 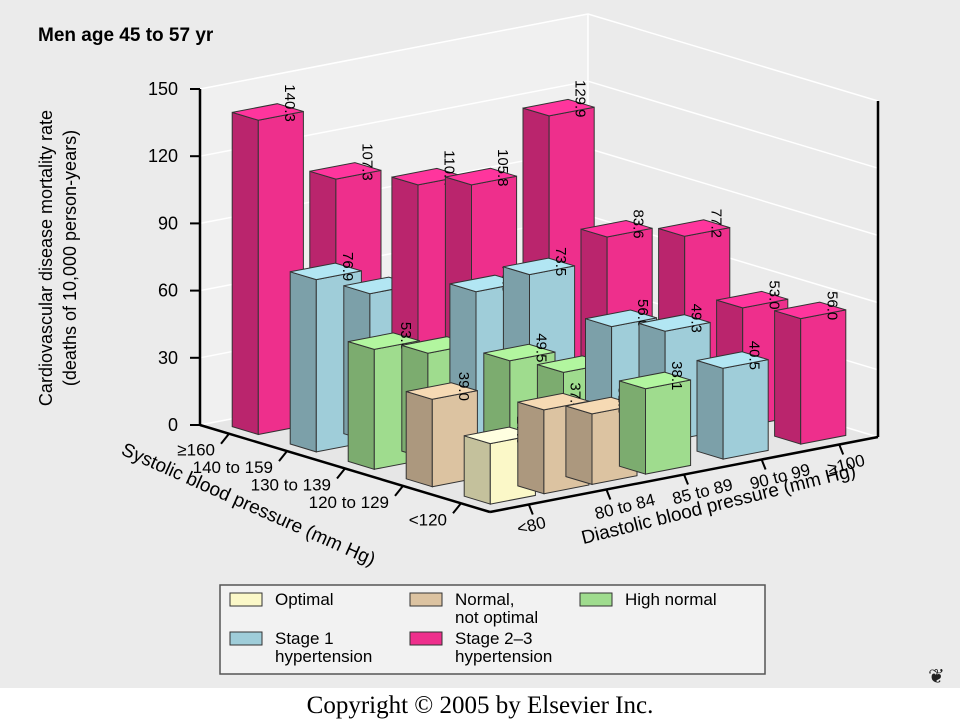 What do you see at coordinates (696, 318) in the screenshot?
I see `bar-data-label: 49.3` at bounding box center [696, 318].